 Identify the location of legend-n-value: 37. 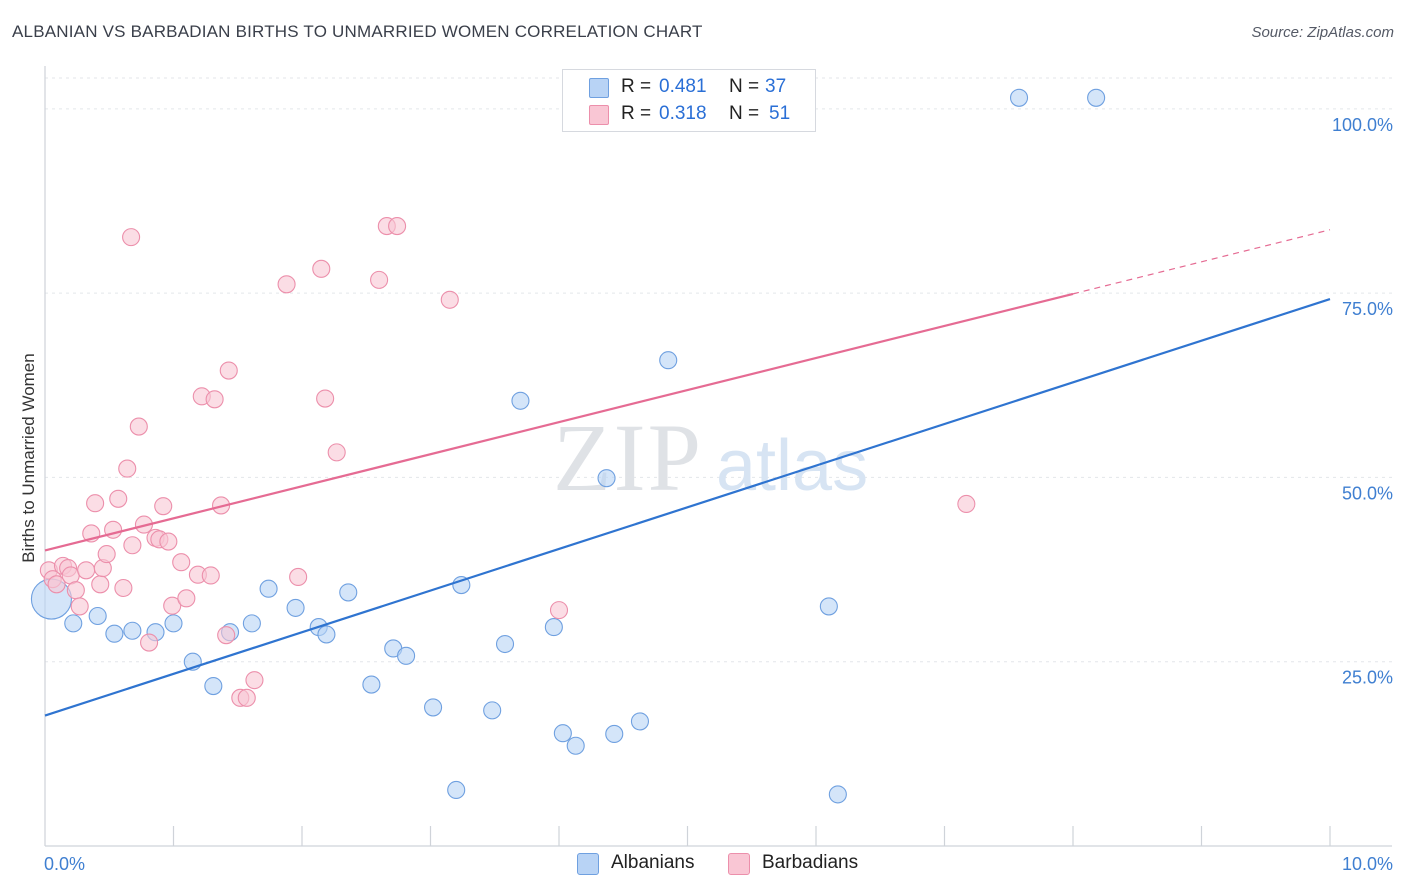
(776, 86).